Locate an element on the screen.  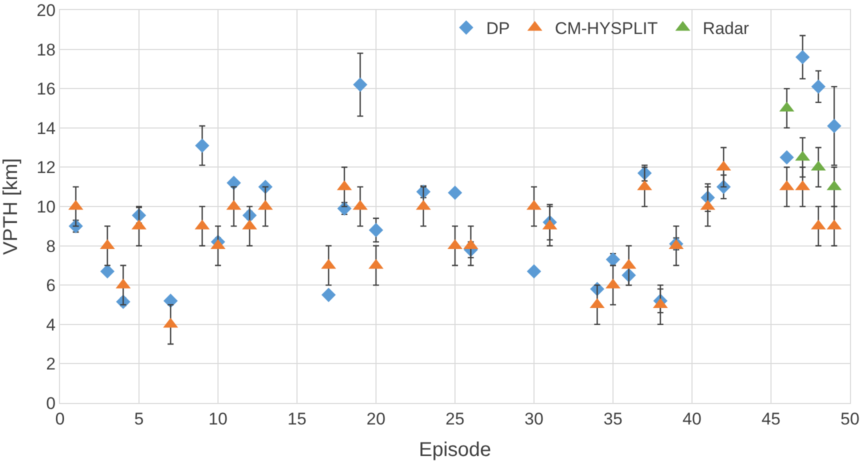
x-tick-label: 20 is located at coordinates (376, 418).